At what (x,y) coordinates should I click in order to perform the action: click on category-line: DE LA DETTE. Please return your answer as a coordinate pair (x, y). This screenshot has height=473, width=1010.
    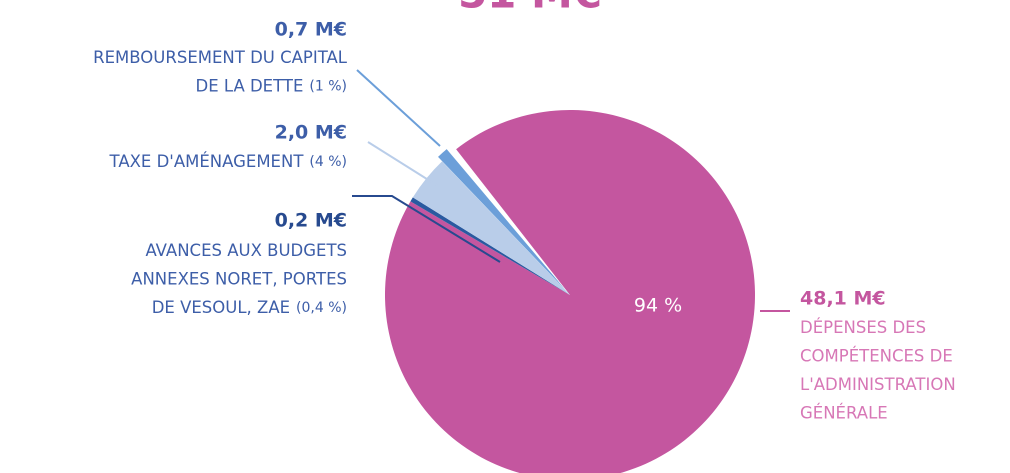
    Looking at the image, I should click on (250, 85).